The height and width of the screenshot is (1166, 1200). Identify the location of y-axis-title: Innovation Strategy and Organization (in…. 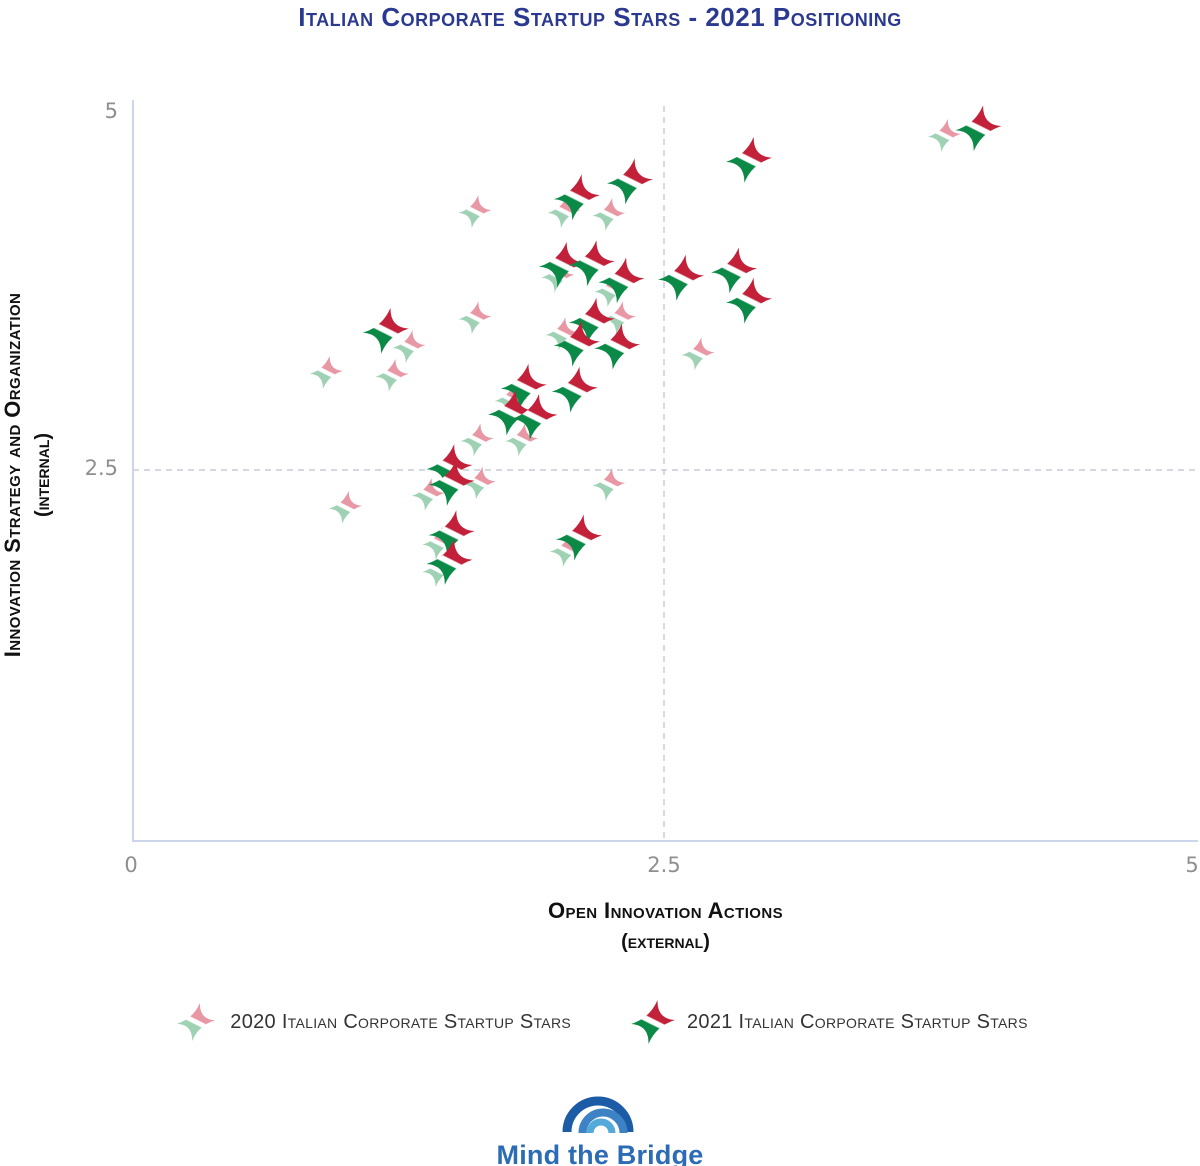
(30, 475).